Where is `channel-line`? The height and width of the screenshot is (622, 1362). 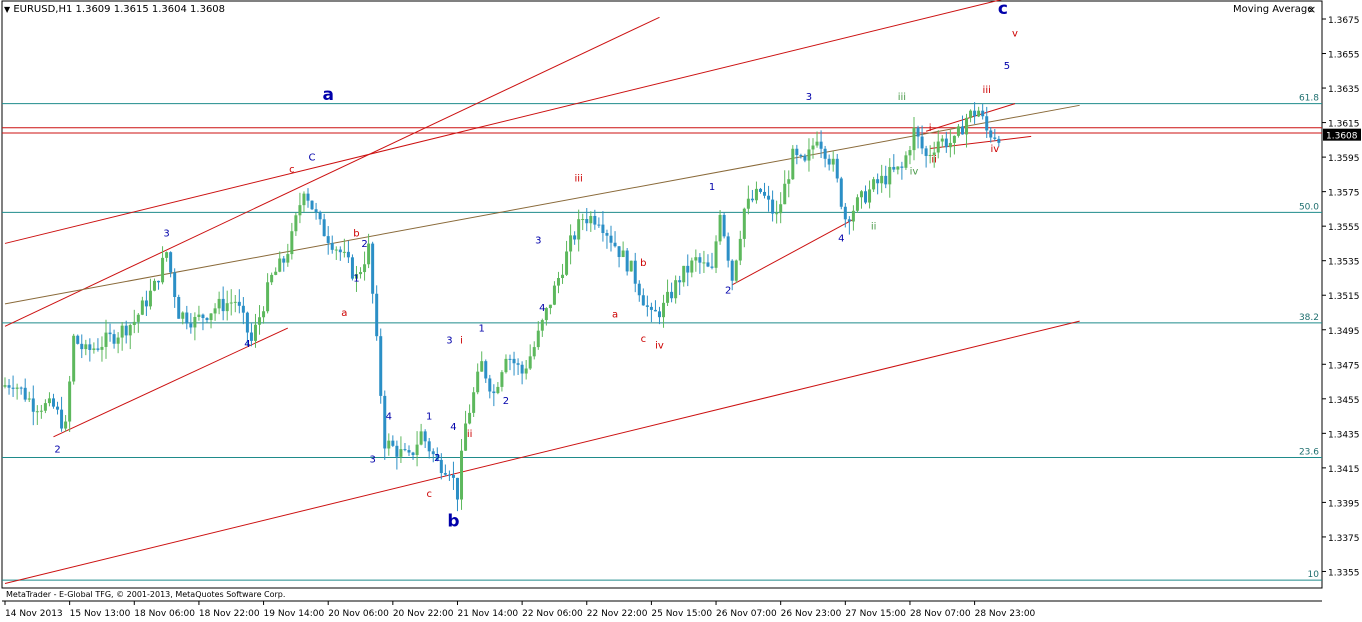 channel-line is located at coordinates (171, 382).